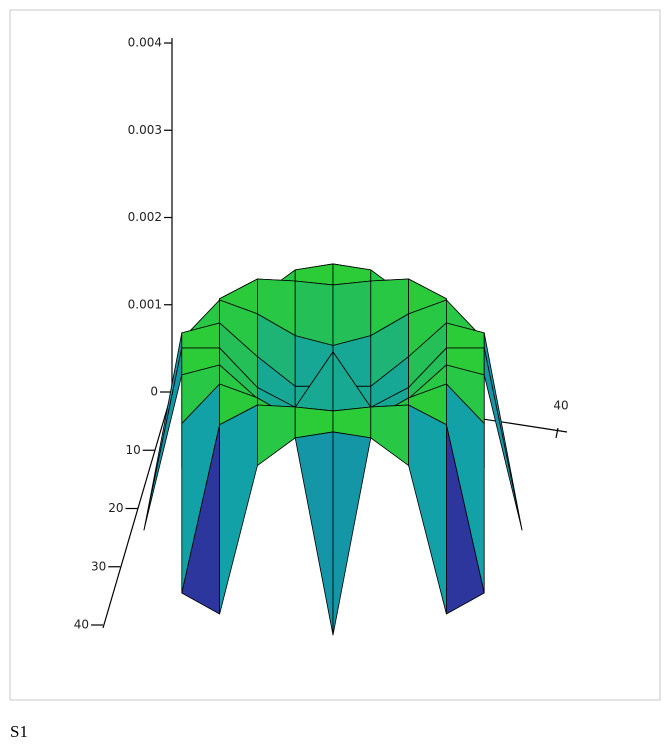 The image size is (667, 750). Describe the element at coordinates (132, 450) in the screenshot. I see `y-tick-label: 10` at that location.